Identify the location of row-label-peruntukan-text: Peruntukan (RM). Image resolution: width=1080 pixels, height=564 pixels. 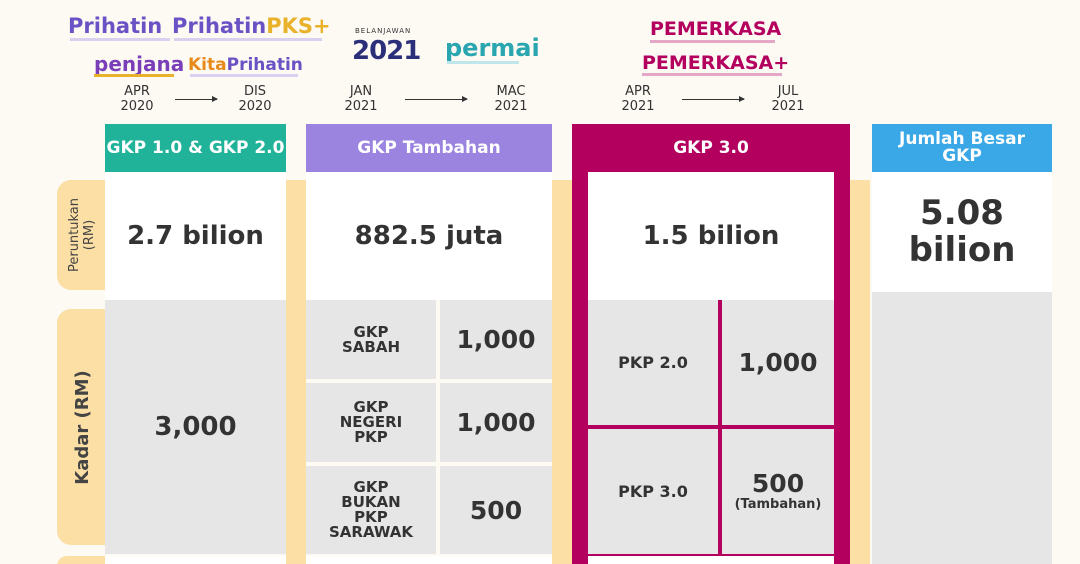
(82, 235).